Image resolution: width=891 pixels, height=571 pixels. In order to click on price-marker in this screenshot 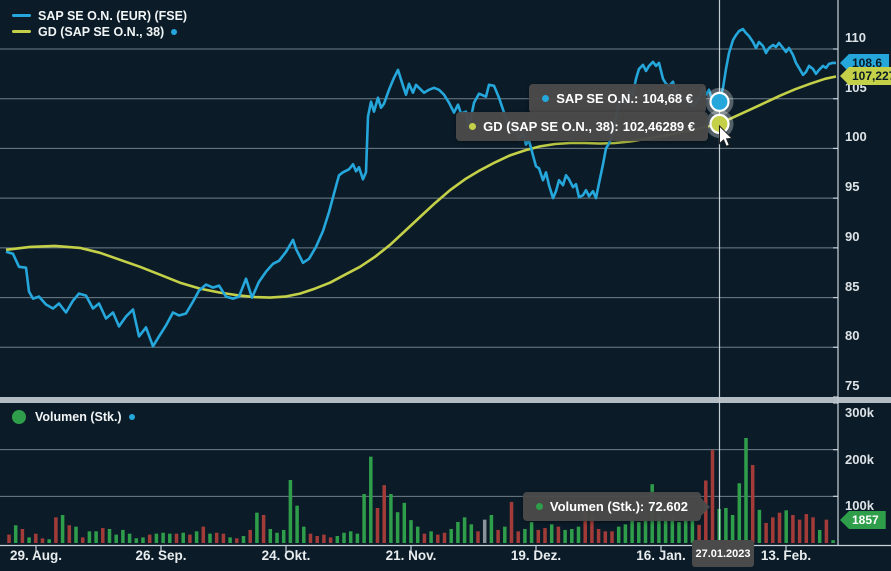, I will do `click(719, 101)`.